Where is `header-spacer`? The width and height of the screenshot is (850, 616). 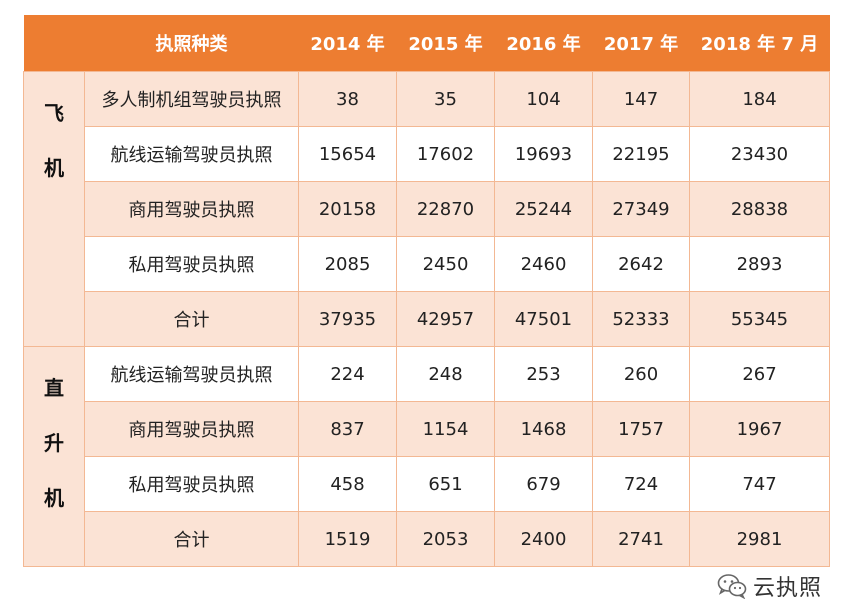 header-spacer is located at coordinates (54, 43).